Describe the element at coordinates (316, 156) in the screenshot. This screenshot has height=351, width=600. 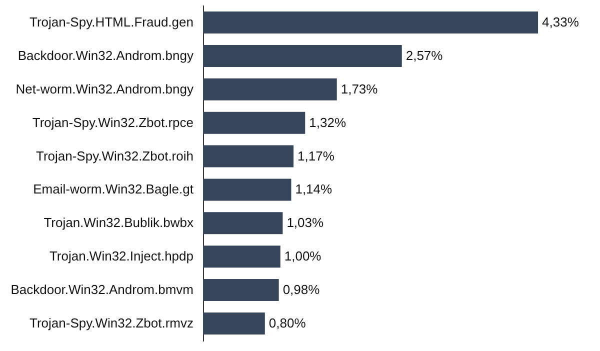
I see `data-label: 1,17%` at that location.